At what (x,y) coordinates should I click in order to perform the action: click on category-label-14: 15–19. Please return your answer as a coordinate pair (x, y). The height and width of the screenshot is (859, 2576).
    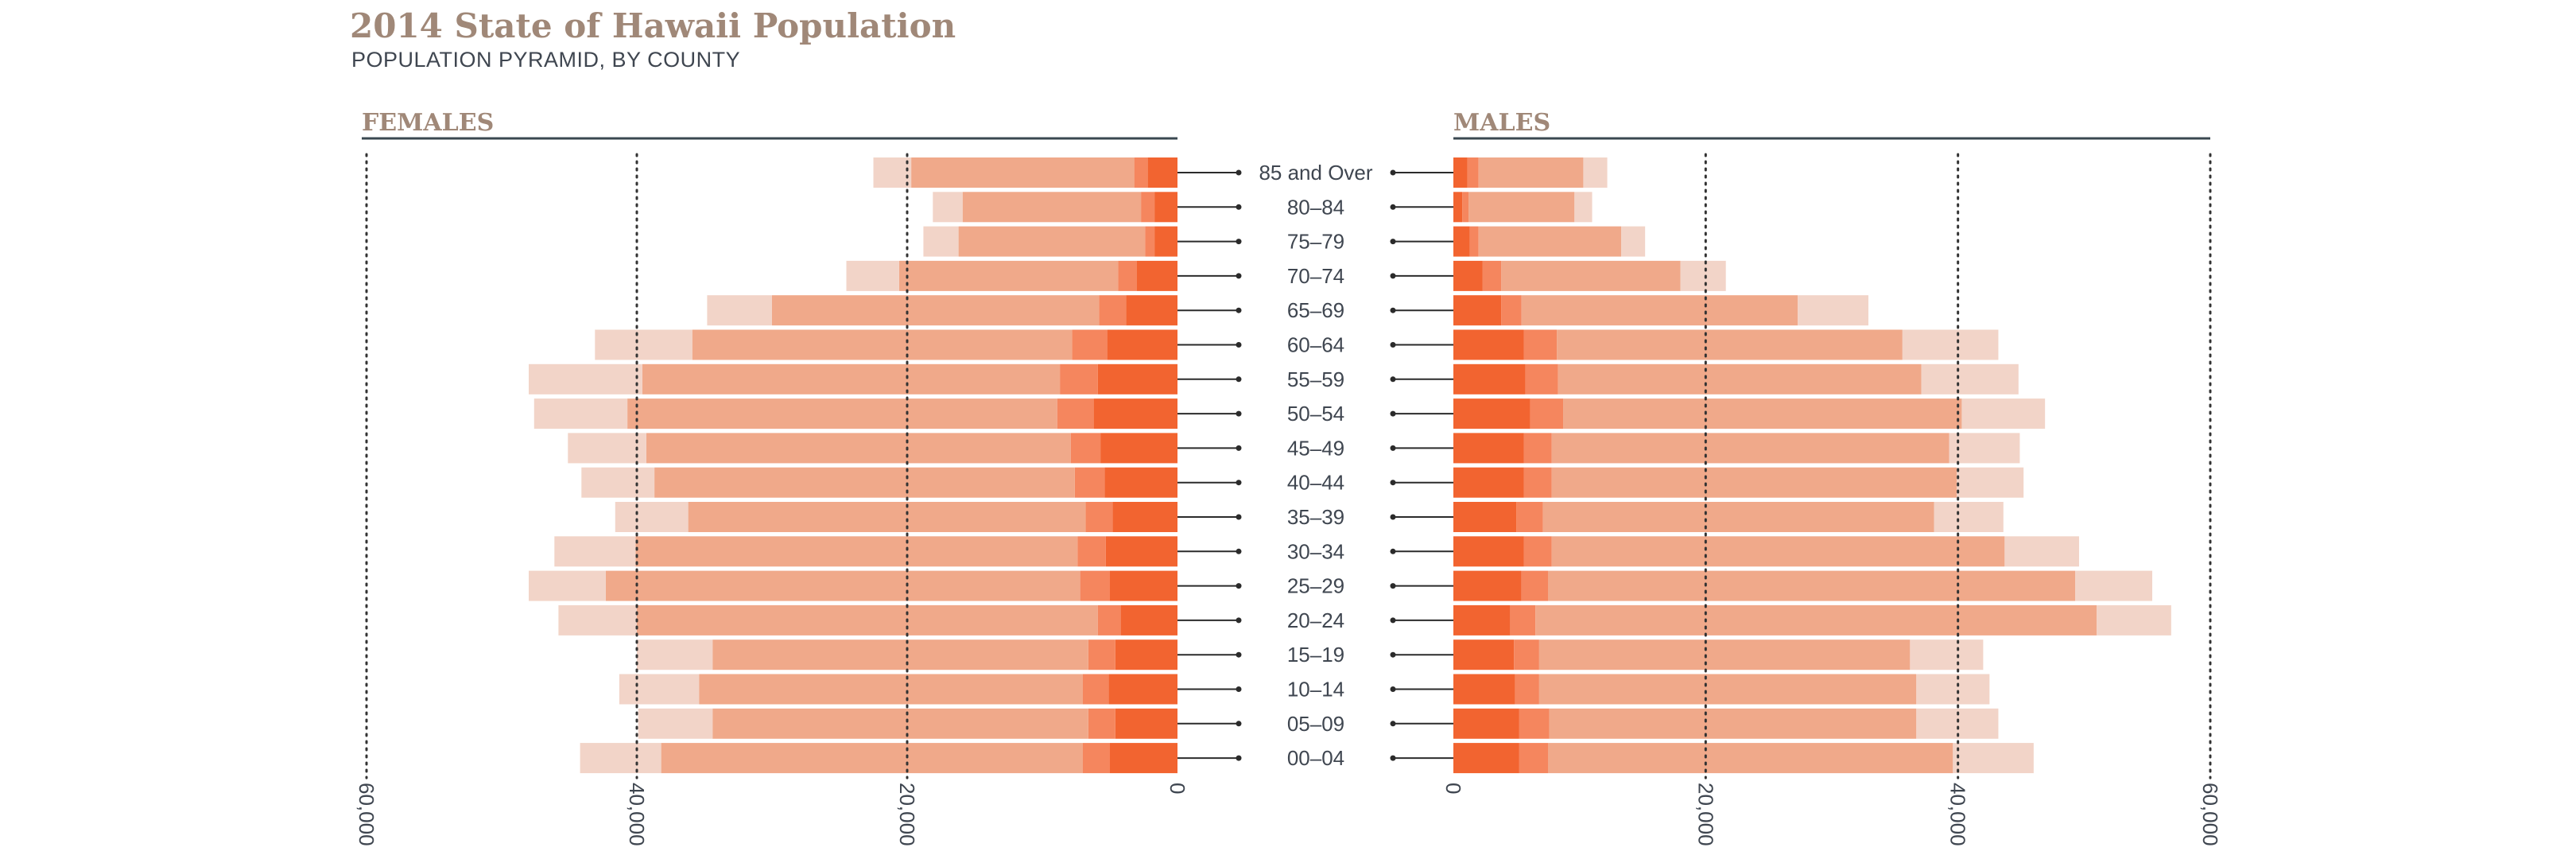
    Looking at the image, I should click on (1316, 655).